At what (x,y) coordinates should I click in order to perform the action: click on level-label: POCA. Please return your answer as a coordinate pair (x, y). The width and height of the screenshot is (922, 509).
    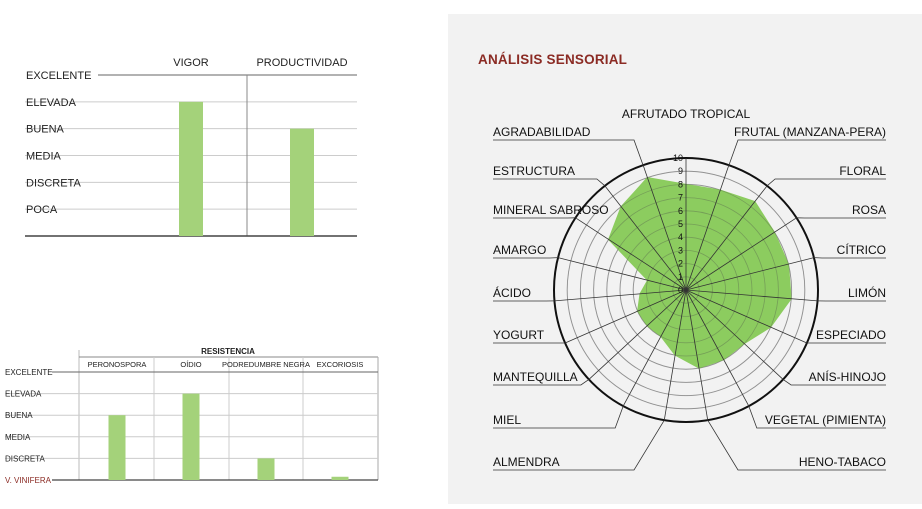
    Looking at the image, I should click on (42, 210).